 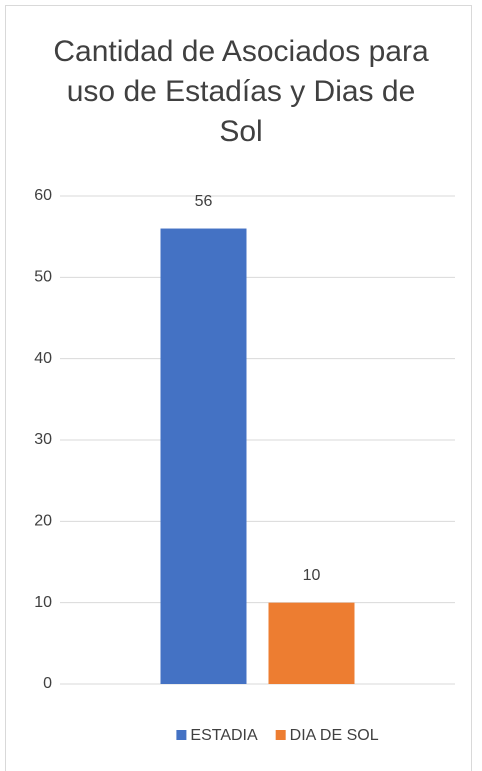 What do you see at coordinates (334, 735) in the screenshot?
I see `legend-label: DIA DE SOL` at bounding box center [334, 735].